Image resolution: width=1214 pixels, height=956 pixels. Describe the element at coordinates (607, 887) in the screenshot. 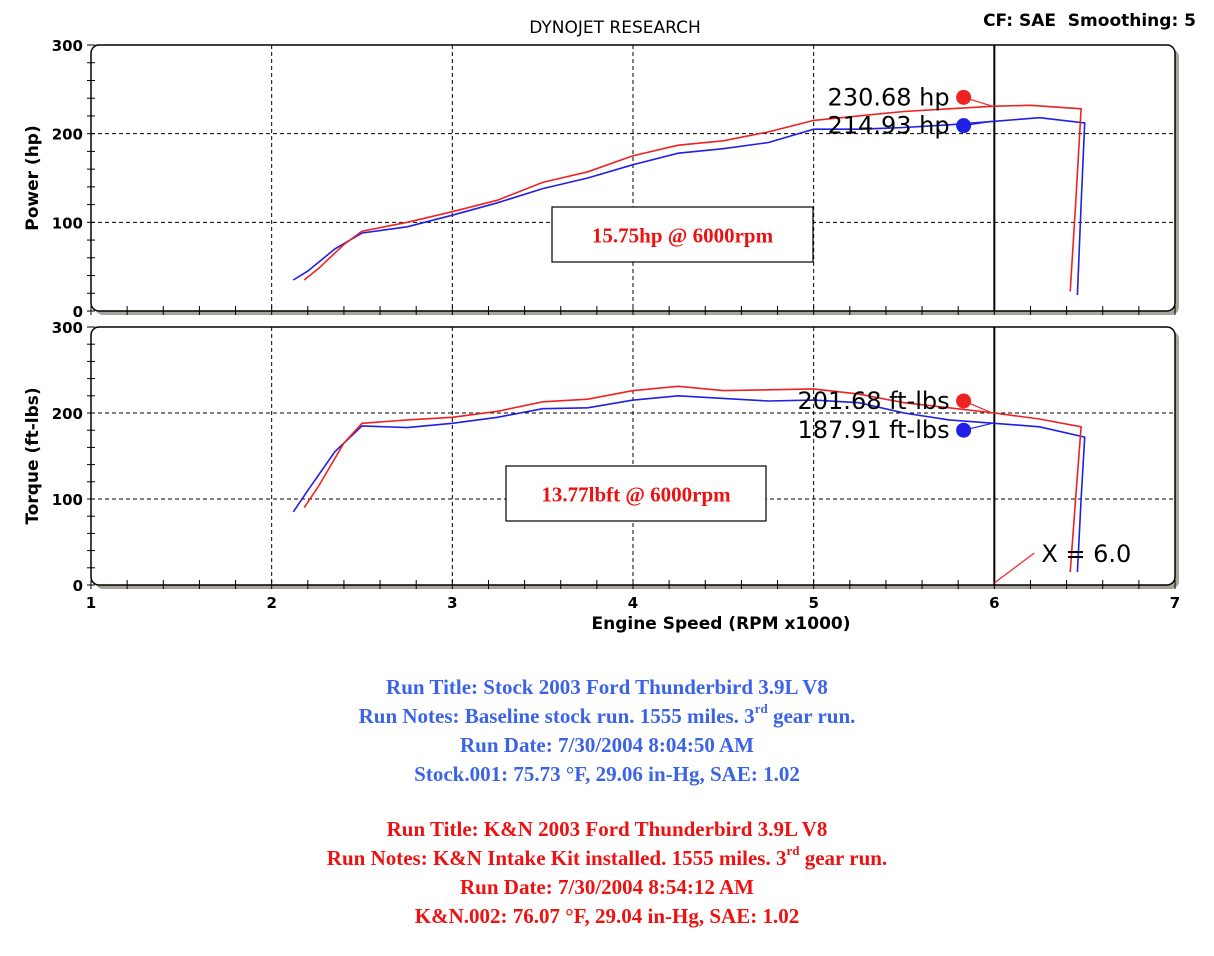

I see `run-date-kn: Run Date: 7/30/2004 8:54:12 AM` at that location.